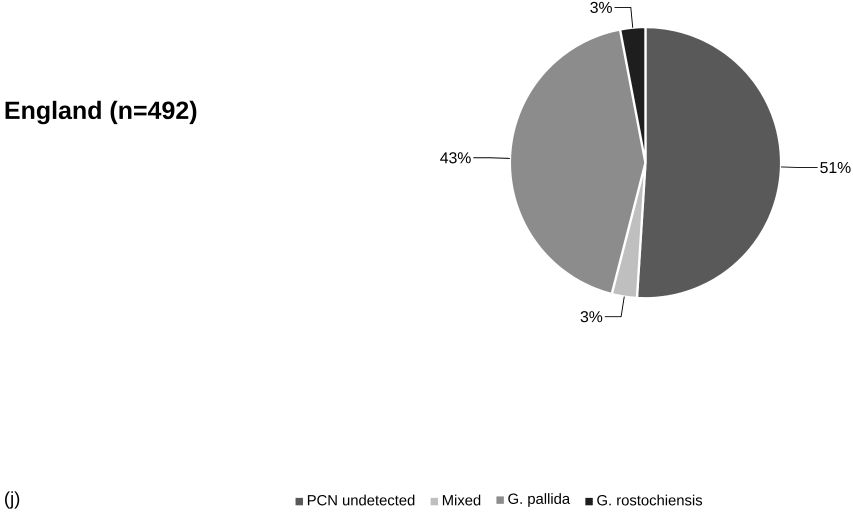  What do you see at coordinates (101, 112) in the screenshot?
I see `text: England (n=492)` at bounding box center [101, 112].